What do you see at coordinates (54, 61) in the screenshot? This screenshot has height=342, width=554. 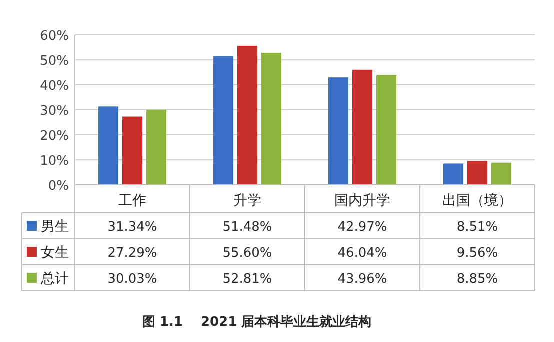 I see `y-tick-label: 50%` at bounding box center [54, 61].